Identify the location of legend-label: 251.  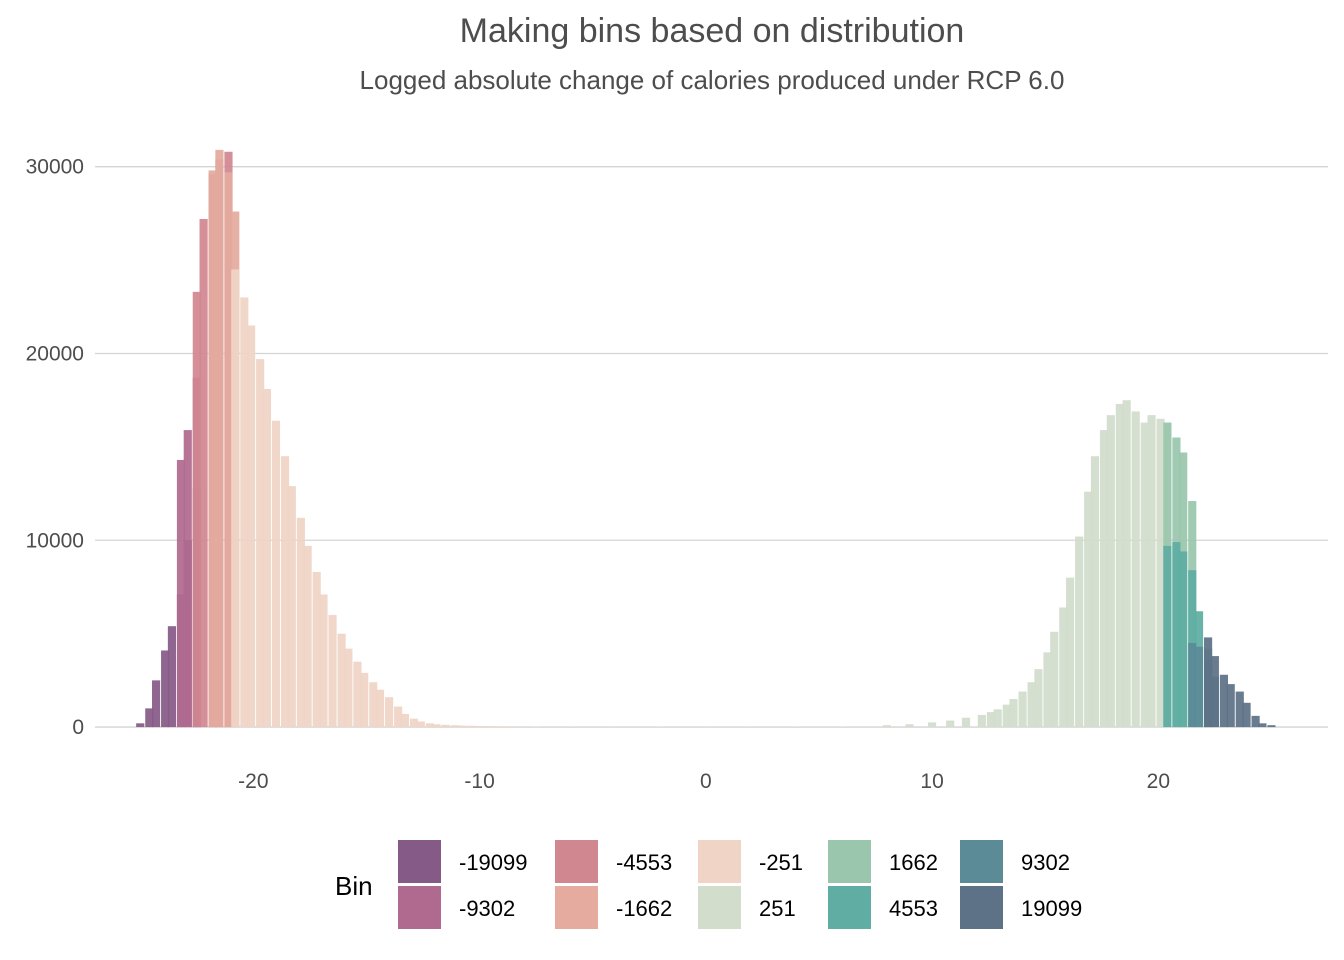
(777, 908).